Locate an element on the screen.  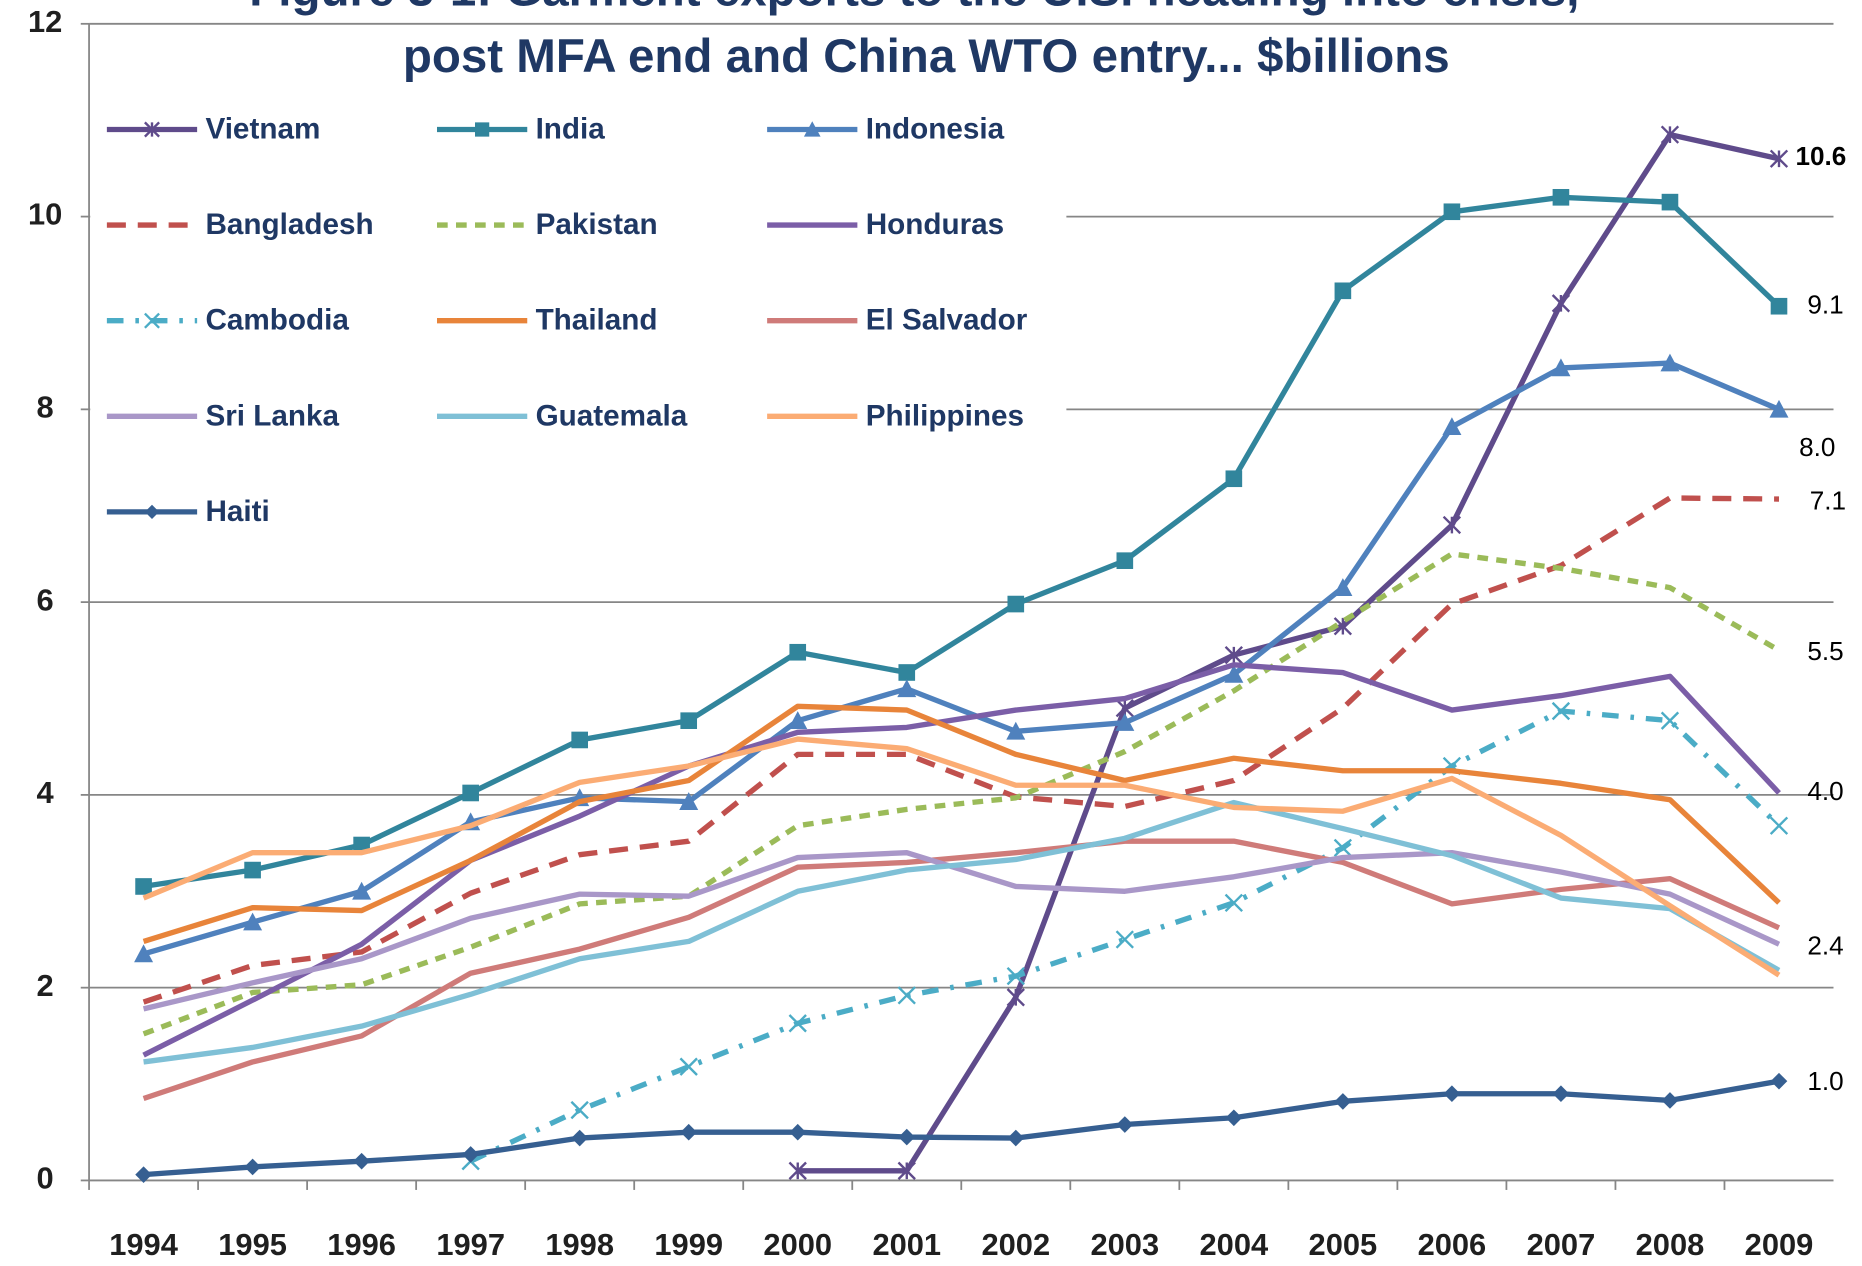
legend-label: Philippines is located at coordinates (945, 415).